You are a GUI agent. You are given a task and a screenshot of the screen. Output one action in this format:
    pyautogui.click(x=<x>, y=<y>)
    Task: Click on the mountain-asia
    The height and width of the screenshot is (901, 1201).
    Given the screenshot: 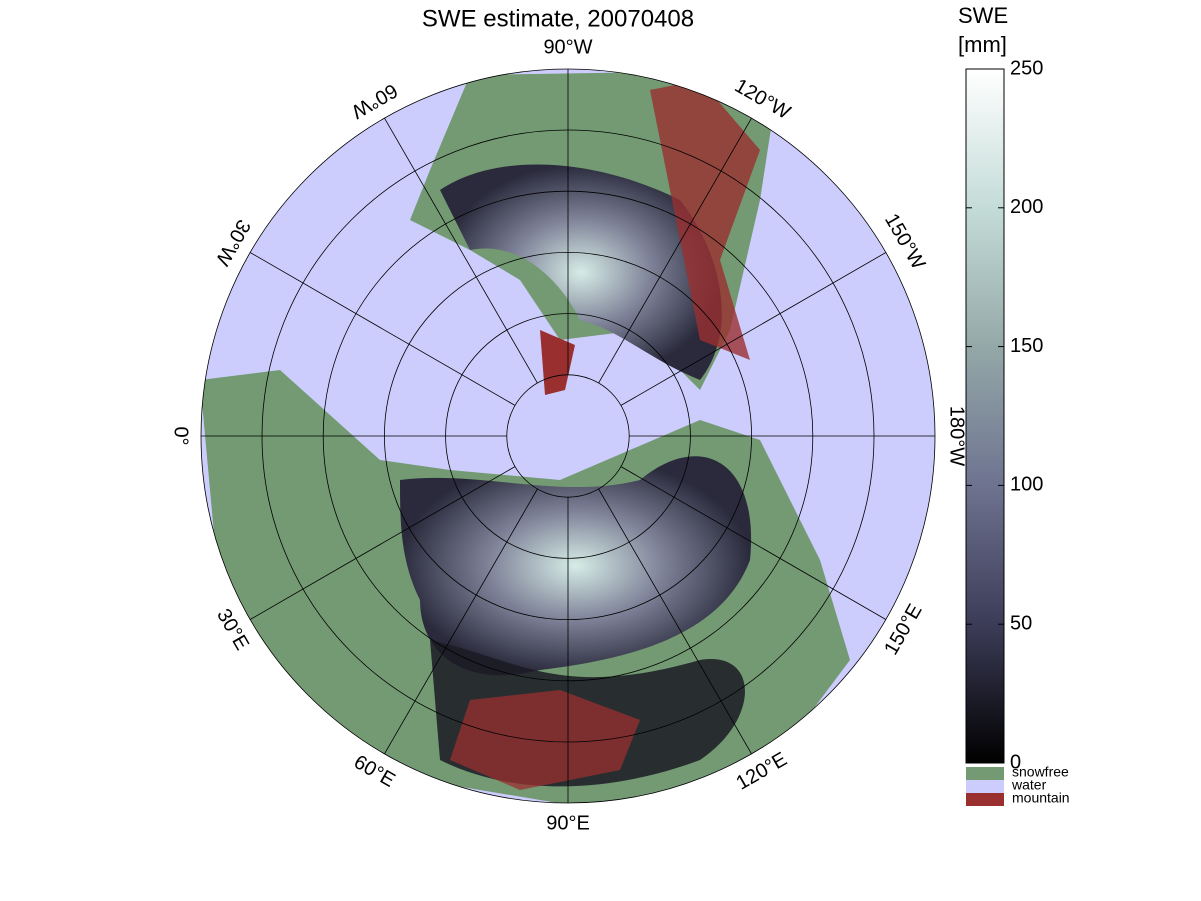 What is the action you would take?
    pyautogui.click(x=545, y=740)
    